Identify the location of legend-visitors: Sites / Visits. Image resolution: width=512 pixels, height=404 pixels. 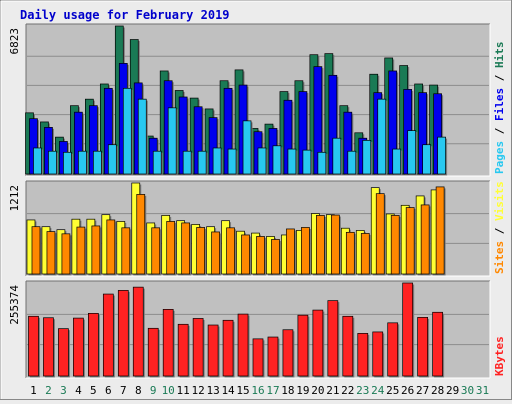
(499, 227).